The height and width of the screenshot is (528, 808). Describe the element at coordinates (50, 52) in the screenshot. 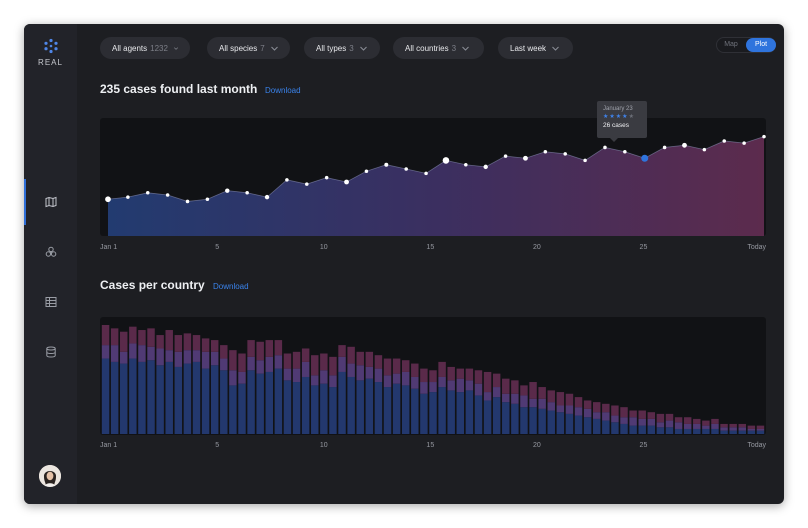

I see `logo: REAL` at that location.